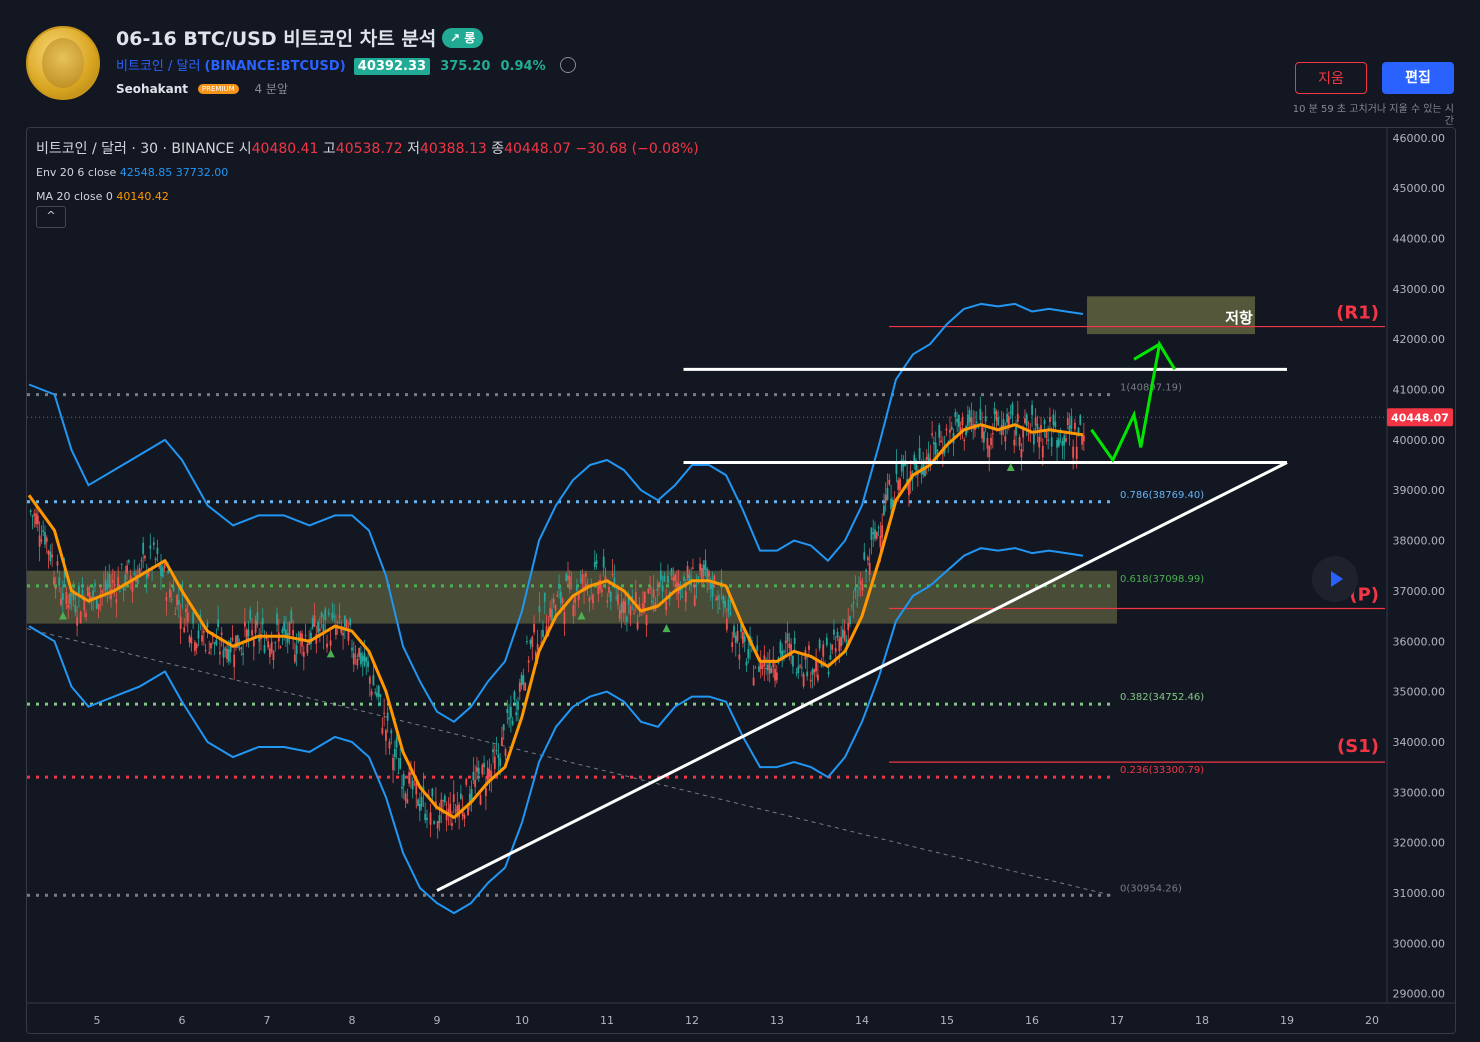 The height and width of the screenshot is (1042, 1480). I want to click on delete-button: 지움, so click(1331, 78).